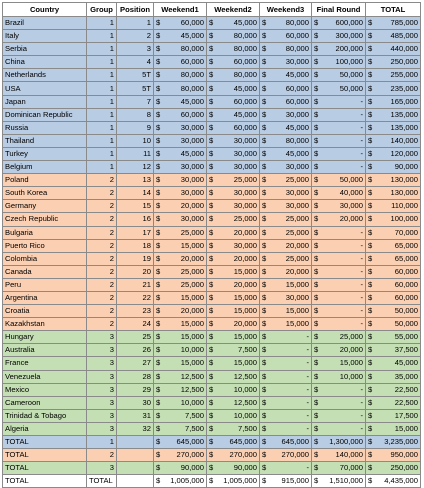 Image resolution: width=424 pixels, height=488 pixels. I want to click on cell-weekend3: $15,000, so click(285, 311).